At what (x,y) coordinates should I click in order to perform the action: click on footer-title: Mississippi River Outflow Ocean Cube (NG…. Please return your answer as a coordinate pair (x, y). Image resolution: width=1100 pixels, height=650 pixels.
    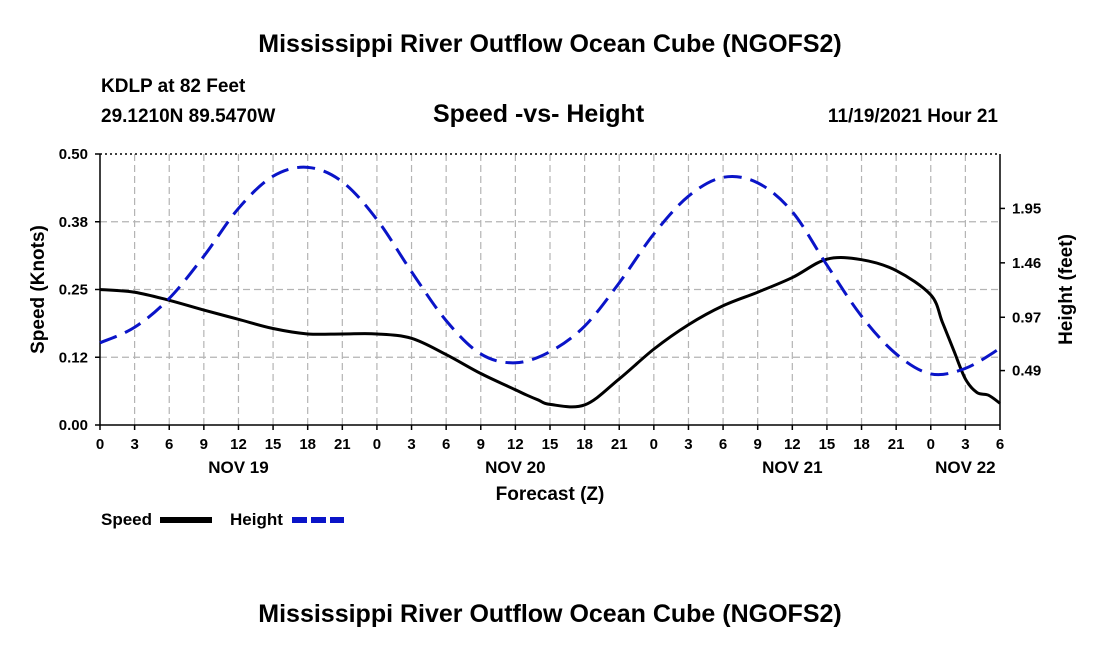
    Looking at the image, I should click on (550, 614).